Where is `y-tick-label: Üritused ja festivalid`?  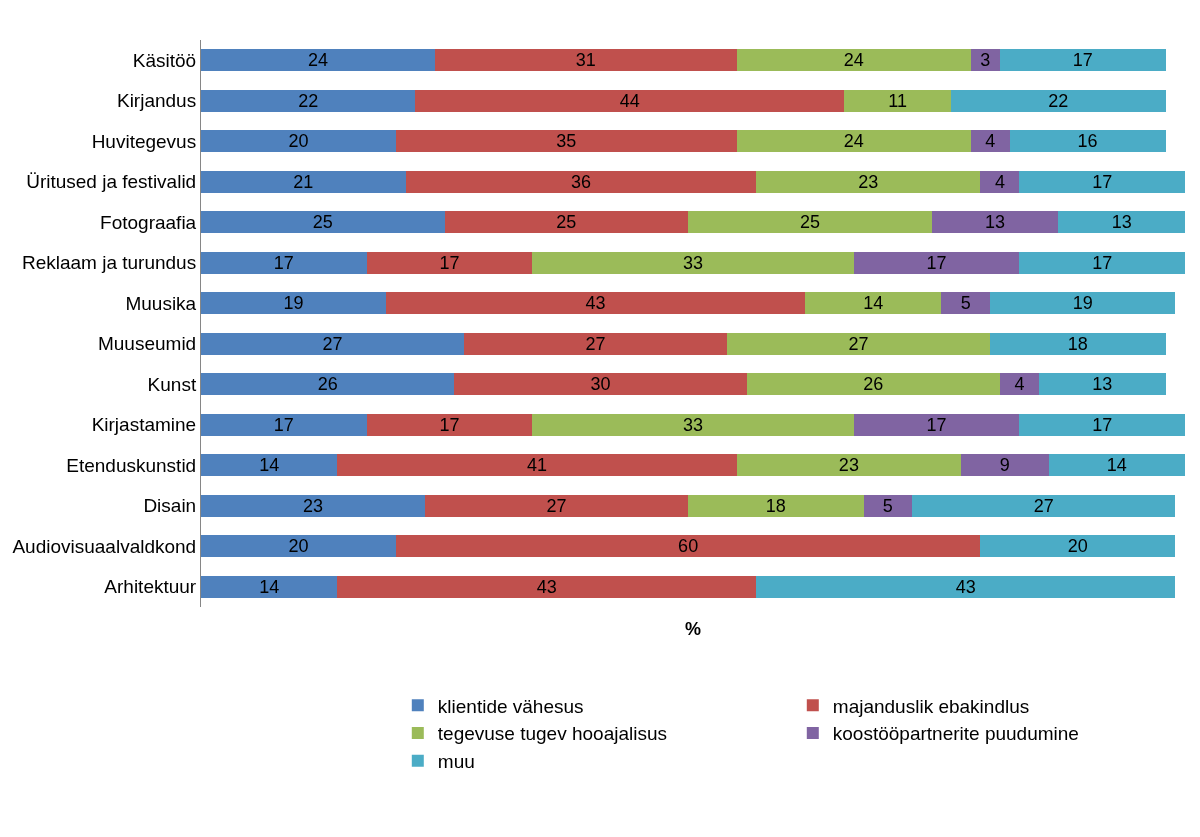
y-tick-label: Üritused ja festivalid is located at coordinates (111, 182).